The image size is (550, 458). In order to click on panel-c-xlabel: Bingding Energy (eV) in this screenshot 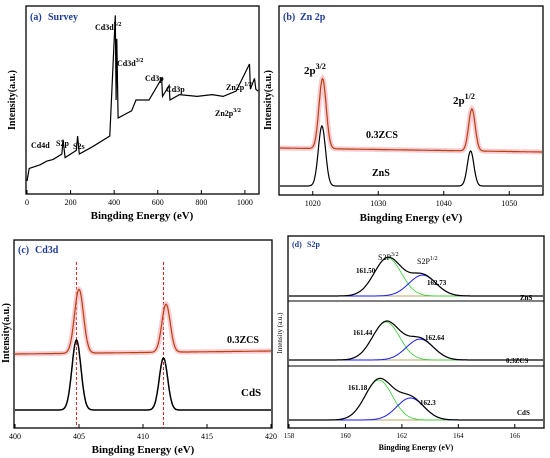, I will do `click(143, 450)`.